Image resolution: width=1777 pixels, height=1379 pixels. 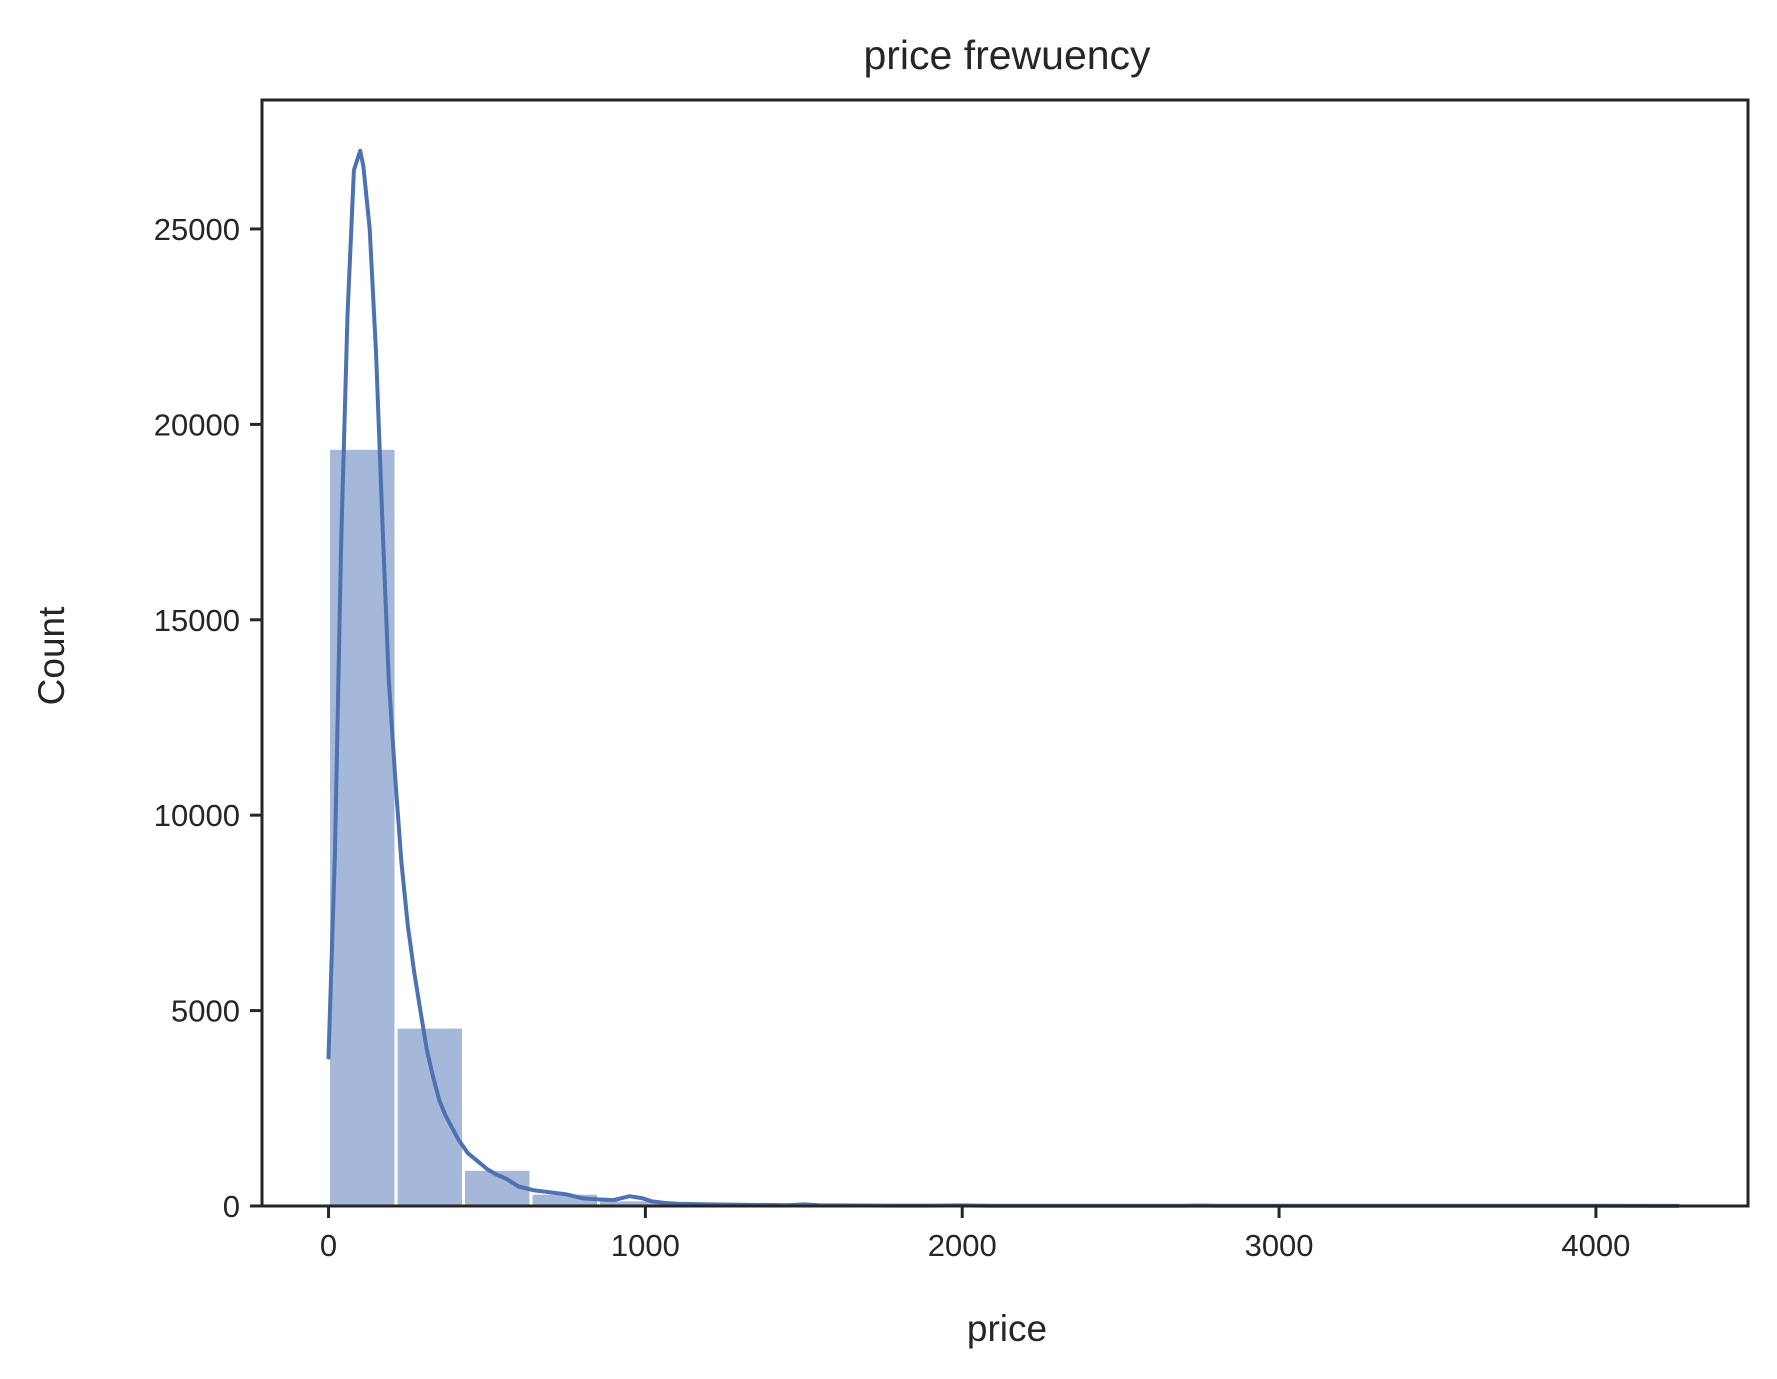 What do you see at coordinates (197, 620) in the screenshot?
I see `y-tick-label: 15000` at bounding box center [197, 620].